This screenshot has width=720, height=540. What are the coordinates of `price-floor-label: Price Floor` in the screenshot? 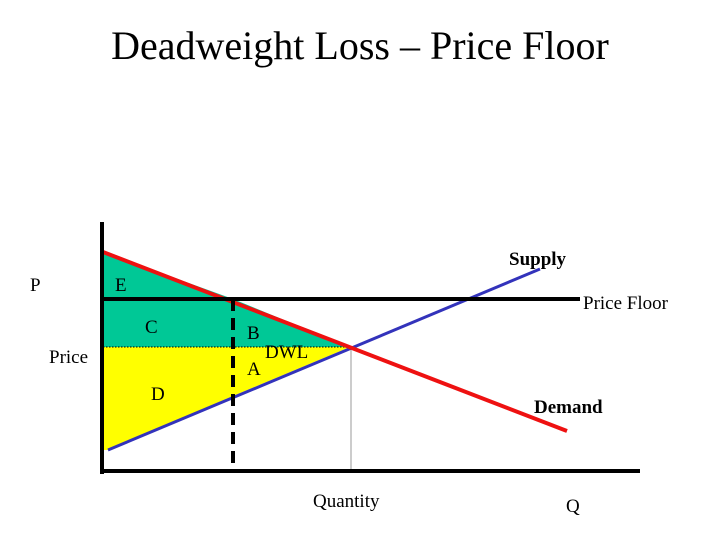 It's located at (626, 303).